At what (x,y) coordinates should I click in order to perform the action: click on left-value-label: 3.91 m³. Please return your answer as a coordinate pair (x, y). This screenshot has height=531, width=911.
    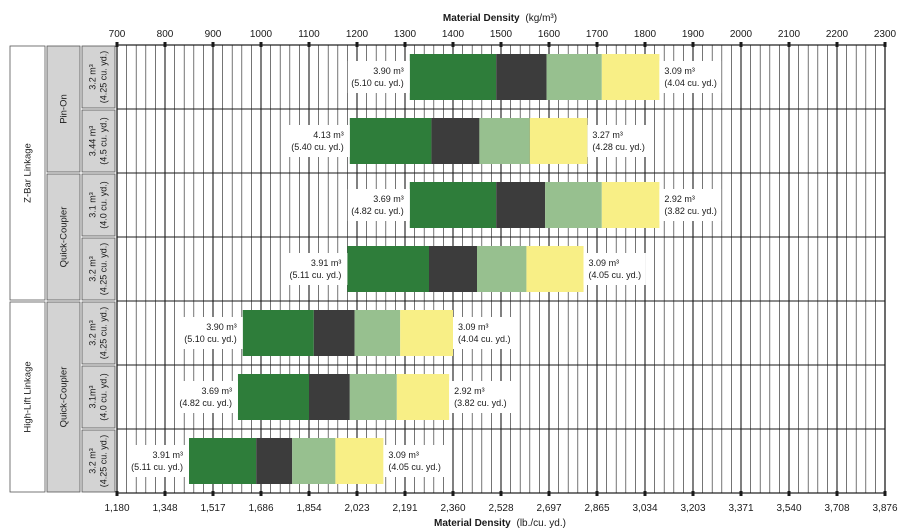
    Looking at the image, I should click on (326, 263).